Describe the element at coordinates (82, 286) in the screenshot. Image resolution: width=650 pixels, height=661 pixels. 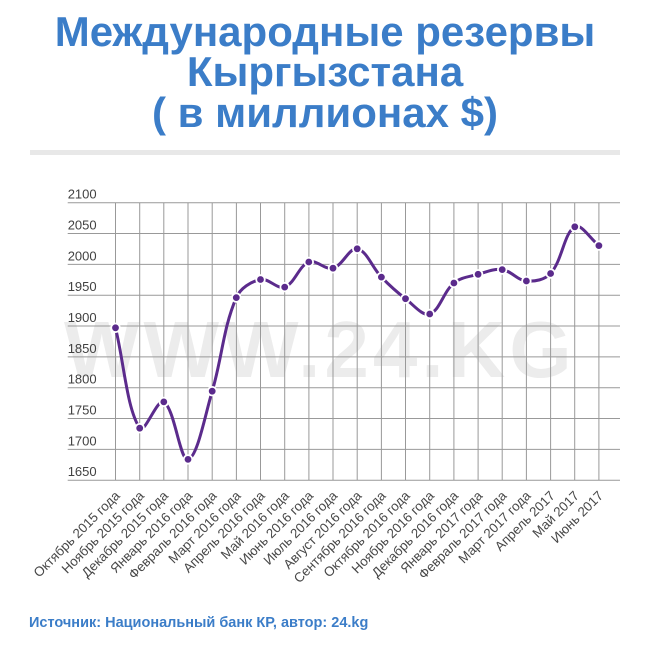
I see `svg-text: 1950` at that location.